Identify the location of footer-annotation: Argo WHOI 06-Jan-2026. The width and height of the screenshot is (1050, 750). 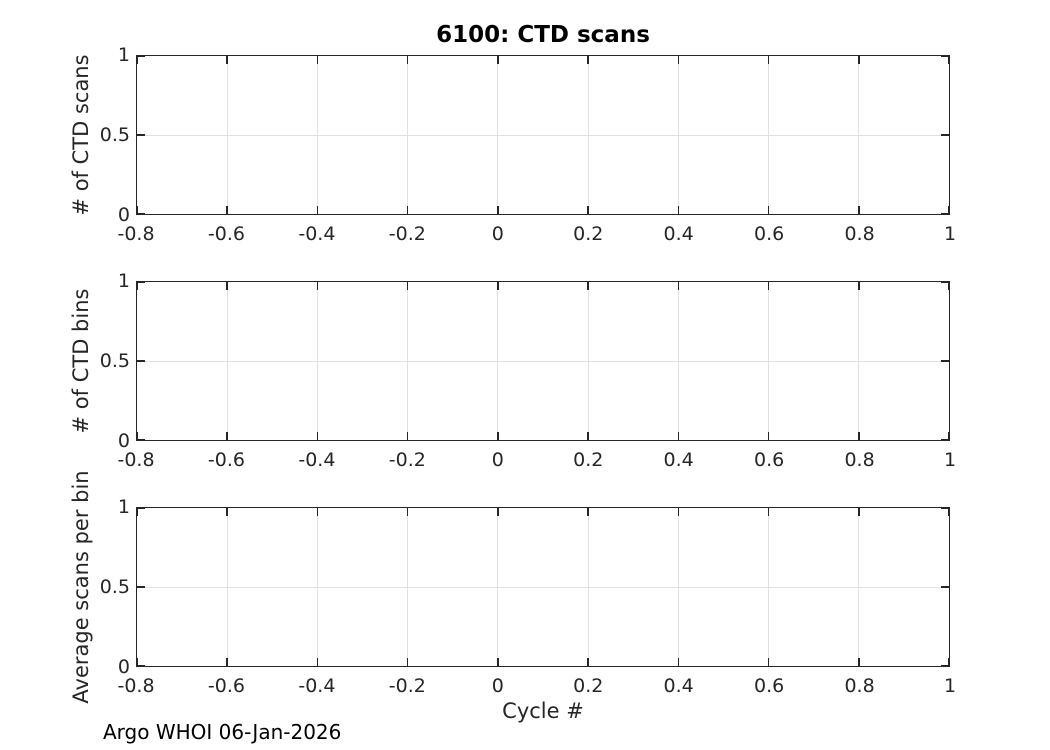
(222, 732).